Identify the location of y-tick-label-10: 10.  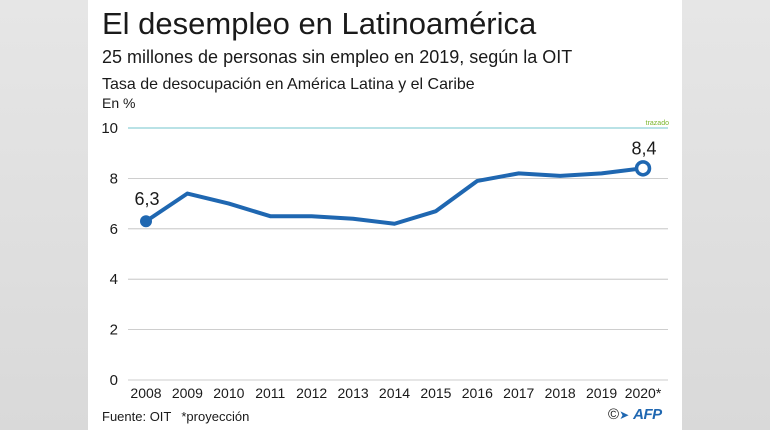
(109, 128).